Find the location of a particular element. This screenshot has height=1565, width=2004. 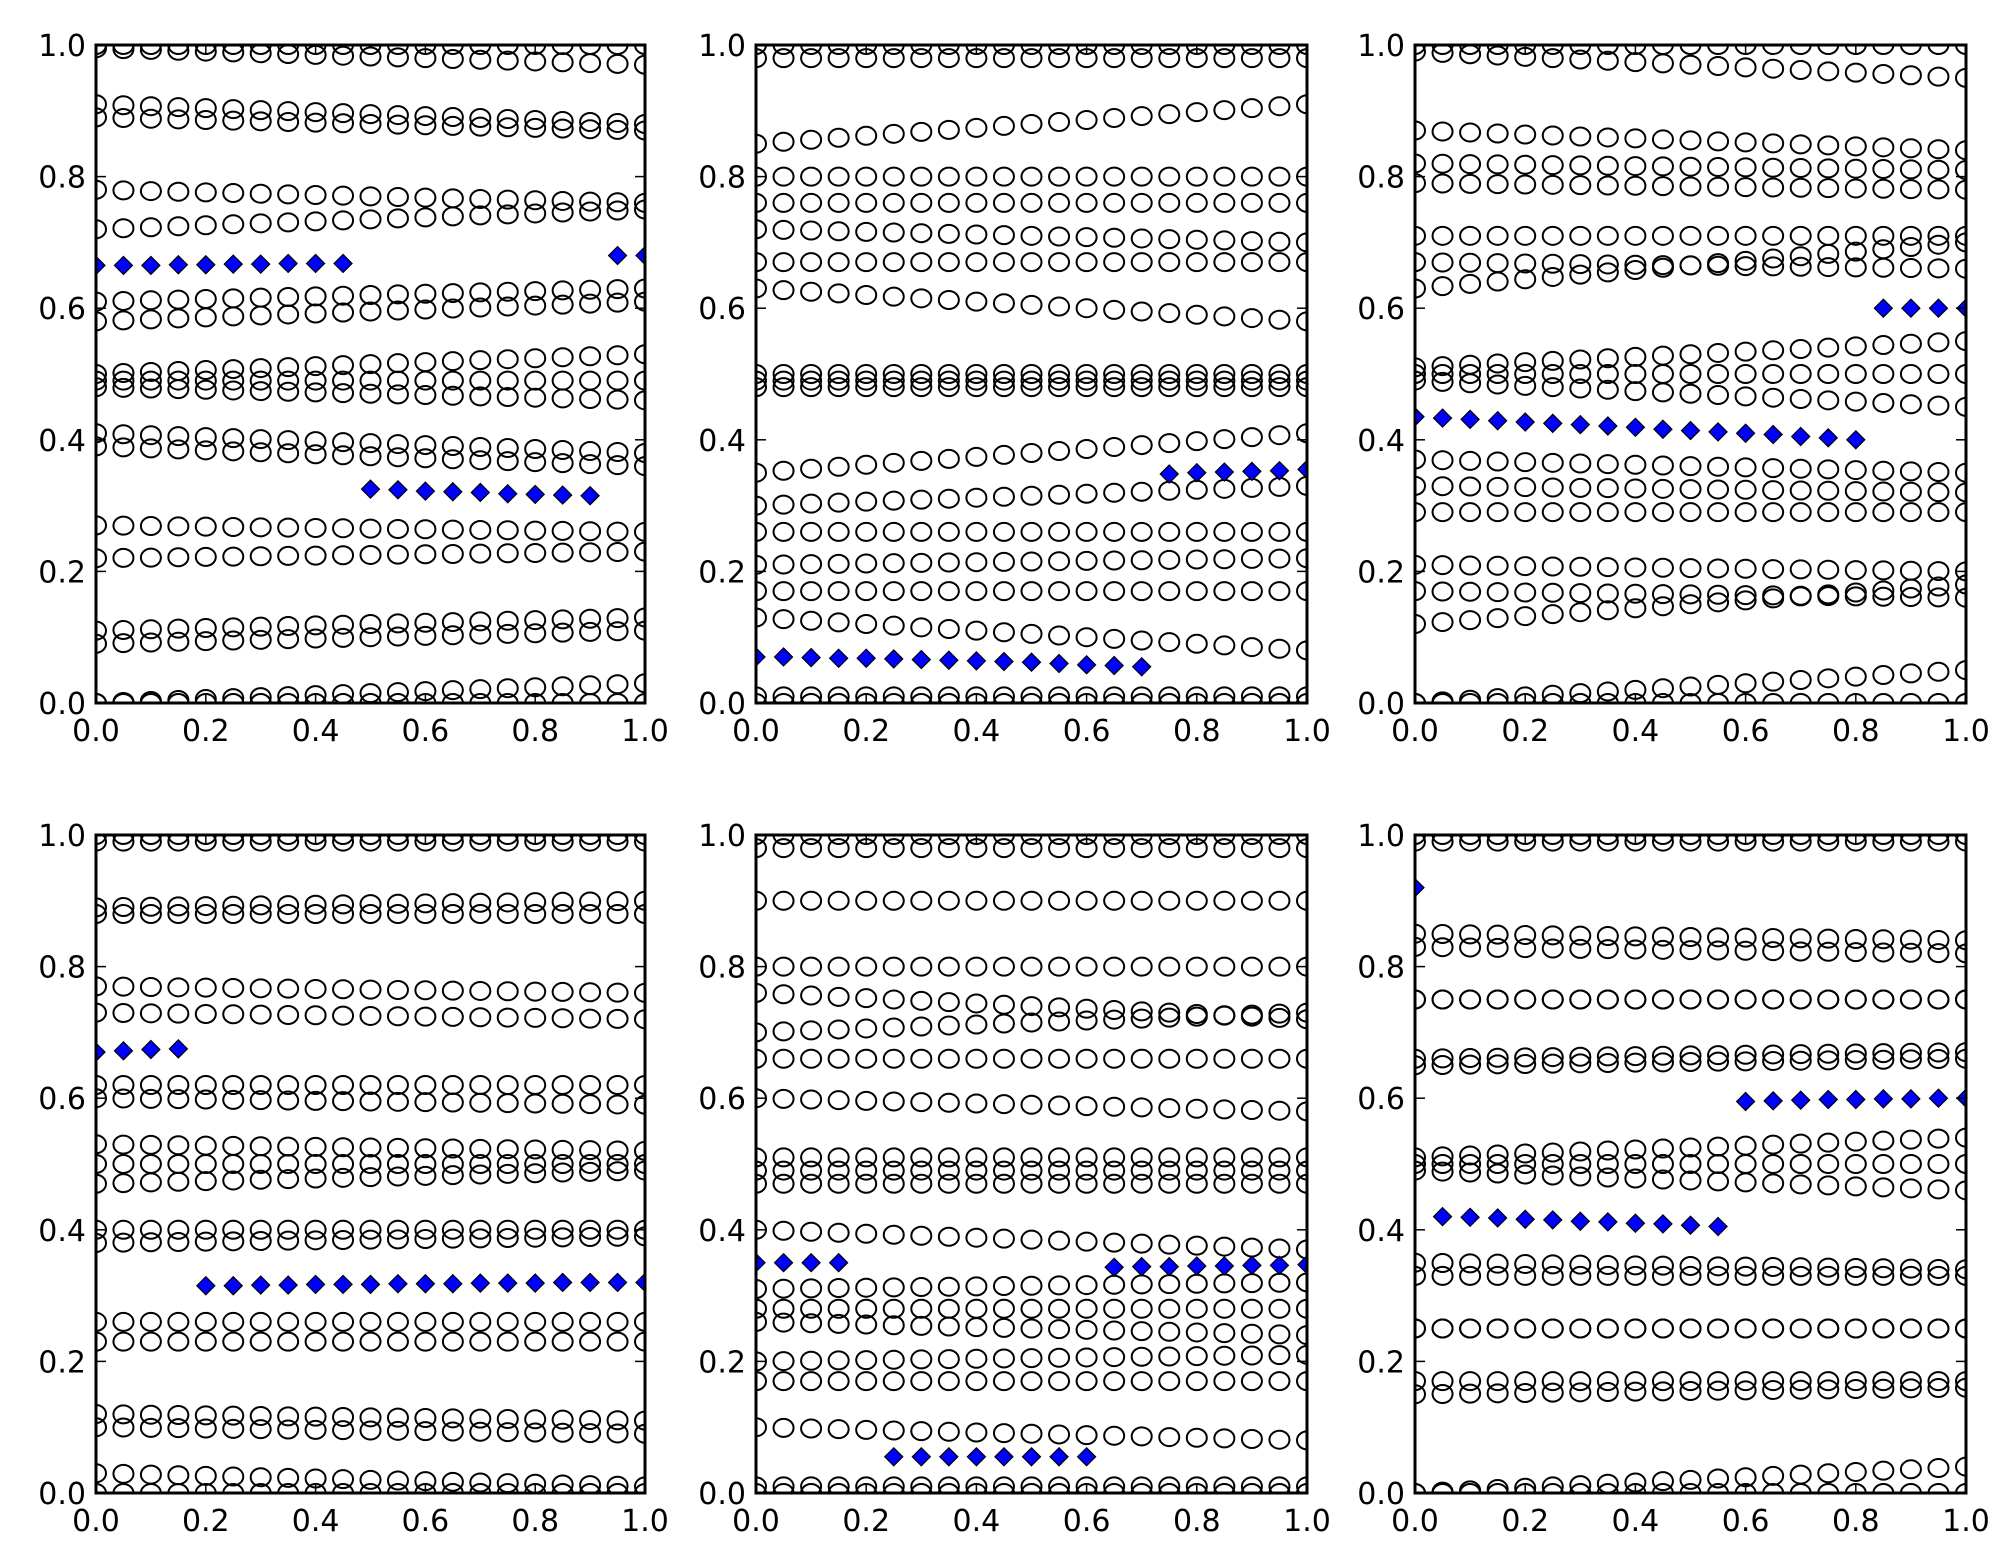

y-tick-label: 0.0 is located at coordinates (62, 704).